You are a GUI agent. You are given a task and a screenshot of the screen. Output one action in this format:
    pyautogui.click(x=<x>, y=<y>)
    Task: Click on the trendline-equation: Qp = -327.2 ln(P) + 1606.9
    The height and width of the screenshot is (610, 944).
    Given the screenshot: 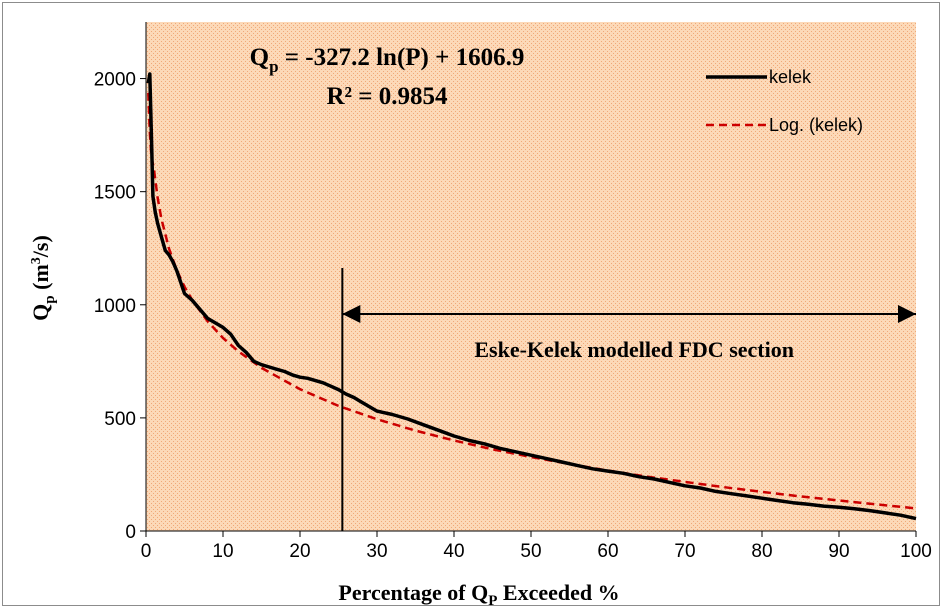 What is the action you would take?
    pyautogui.click(x=387, y=60)
    